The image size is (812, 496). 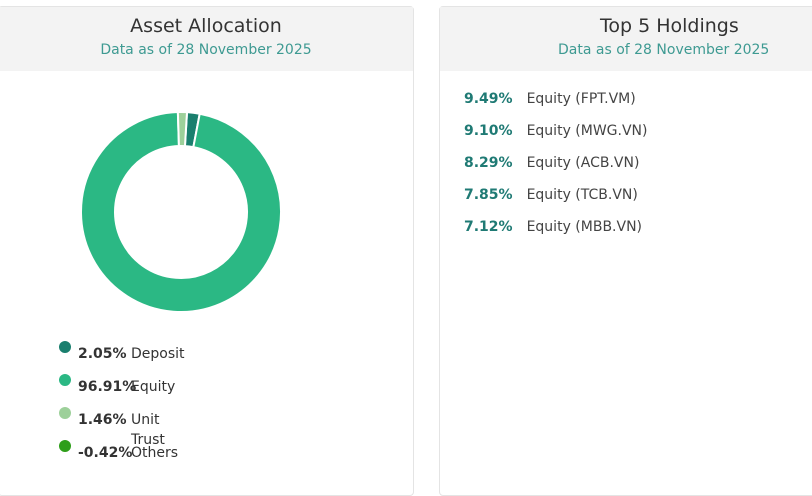 What do you see at coordinates (582, 195) in the screenshot?
I see `holding-name: Equity (TCB.VN)` at bounding box center [582, 195].